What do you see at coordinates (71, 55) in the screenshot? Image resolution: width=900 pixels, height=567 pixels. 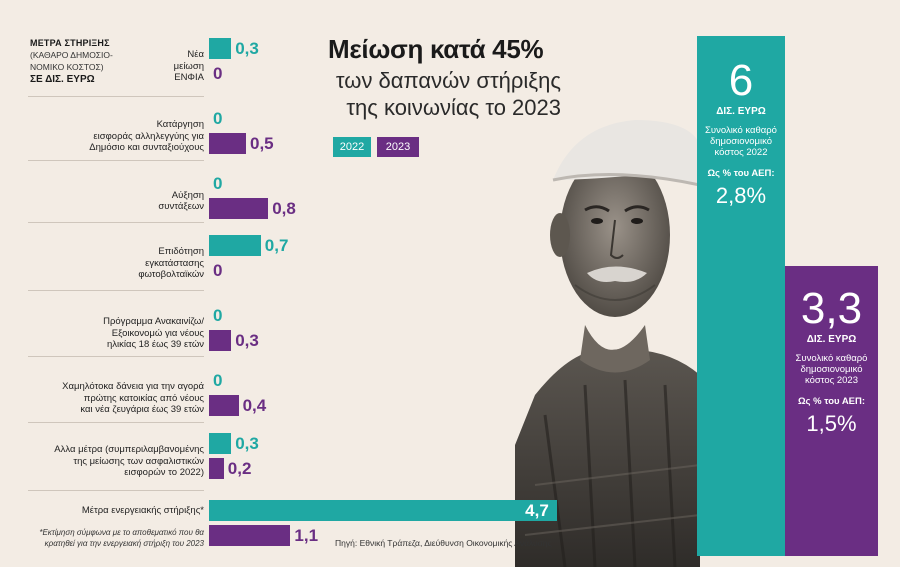 I see `legend-line-2: (ΚΑΘΑΡΟ ΔΗΜΟΣΙΟ-` at bounding box center [71, 55].